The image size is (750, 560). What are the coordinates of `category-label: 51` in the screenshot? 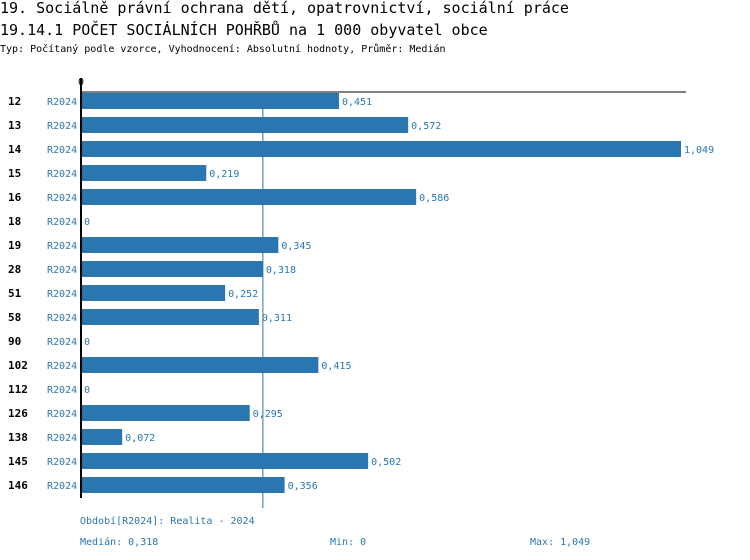 It's located at (15, 293).